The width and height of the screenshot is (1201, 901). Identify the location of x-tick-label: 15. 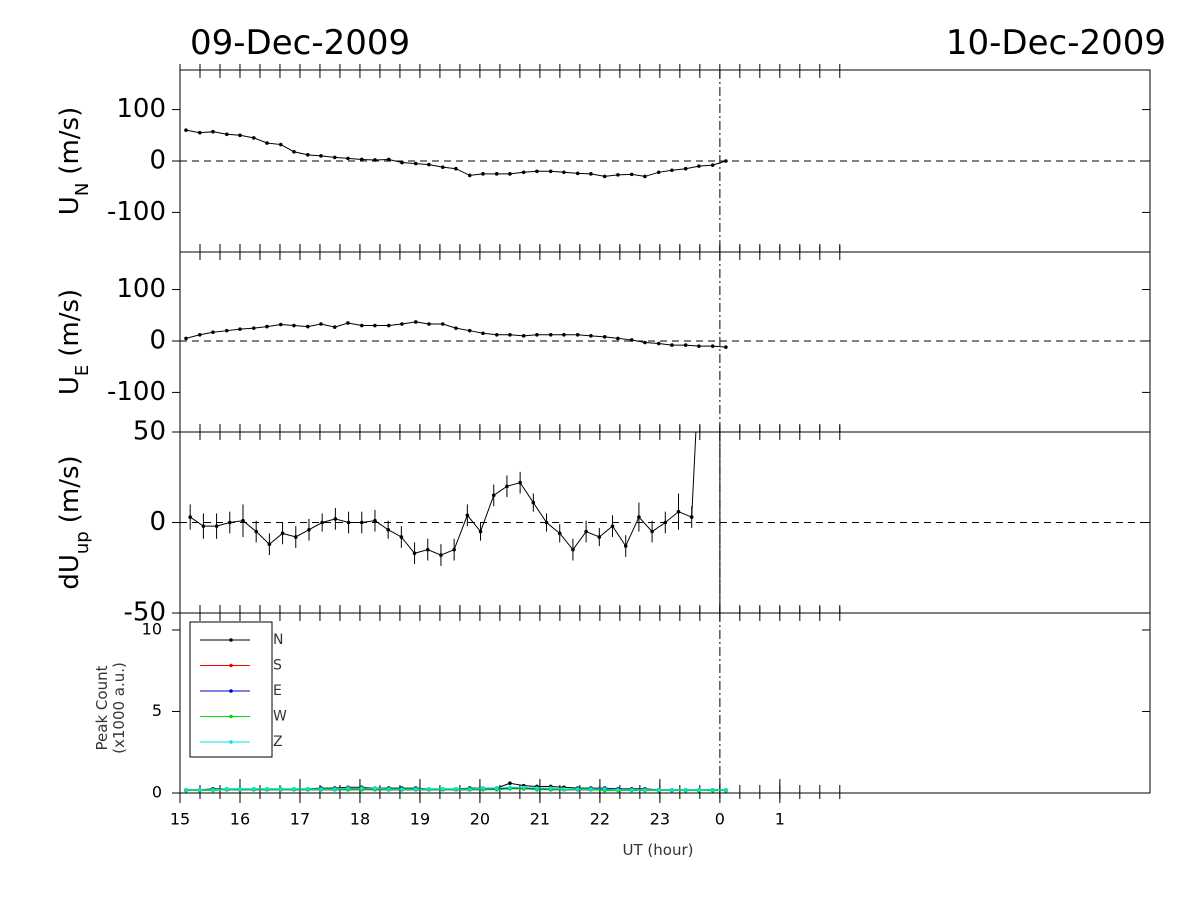
(180, 819).